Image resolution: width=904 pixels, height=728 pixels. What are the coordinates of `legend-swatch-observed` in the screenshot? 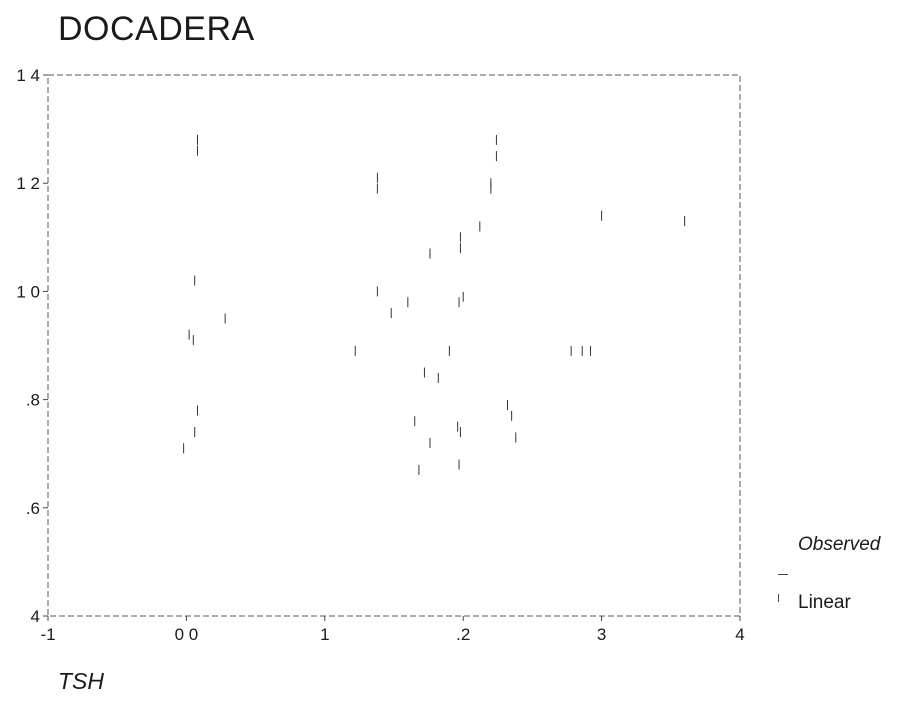 It's located at (783, 574).